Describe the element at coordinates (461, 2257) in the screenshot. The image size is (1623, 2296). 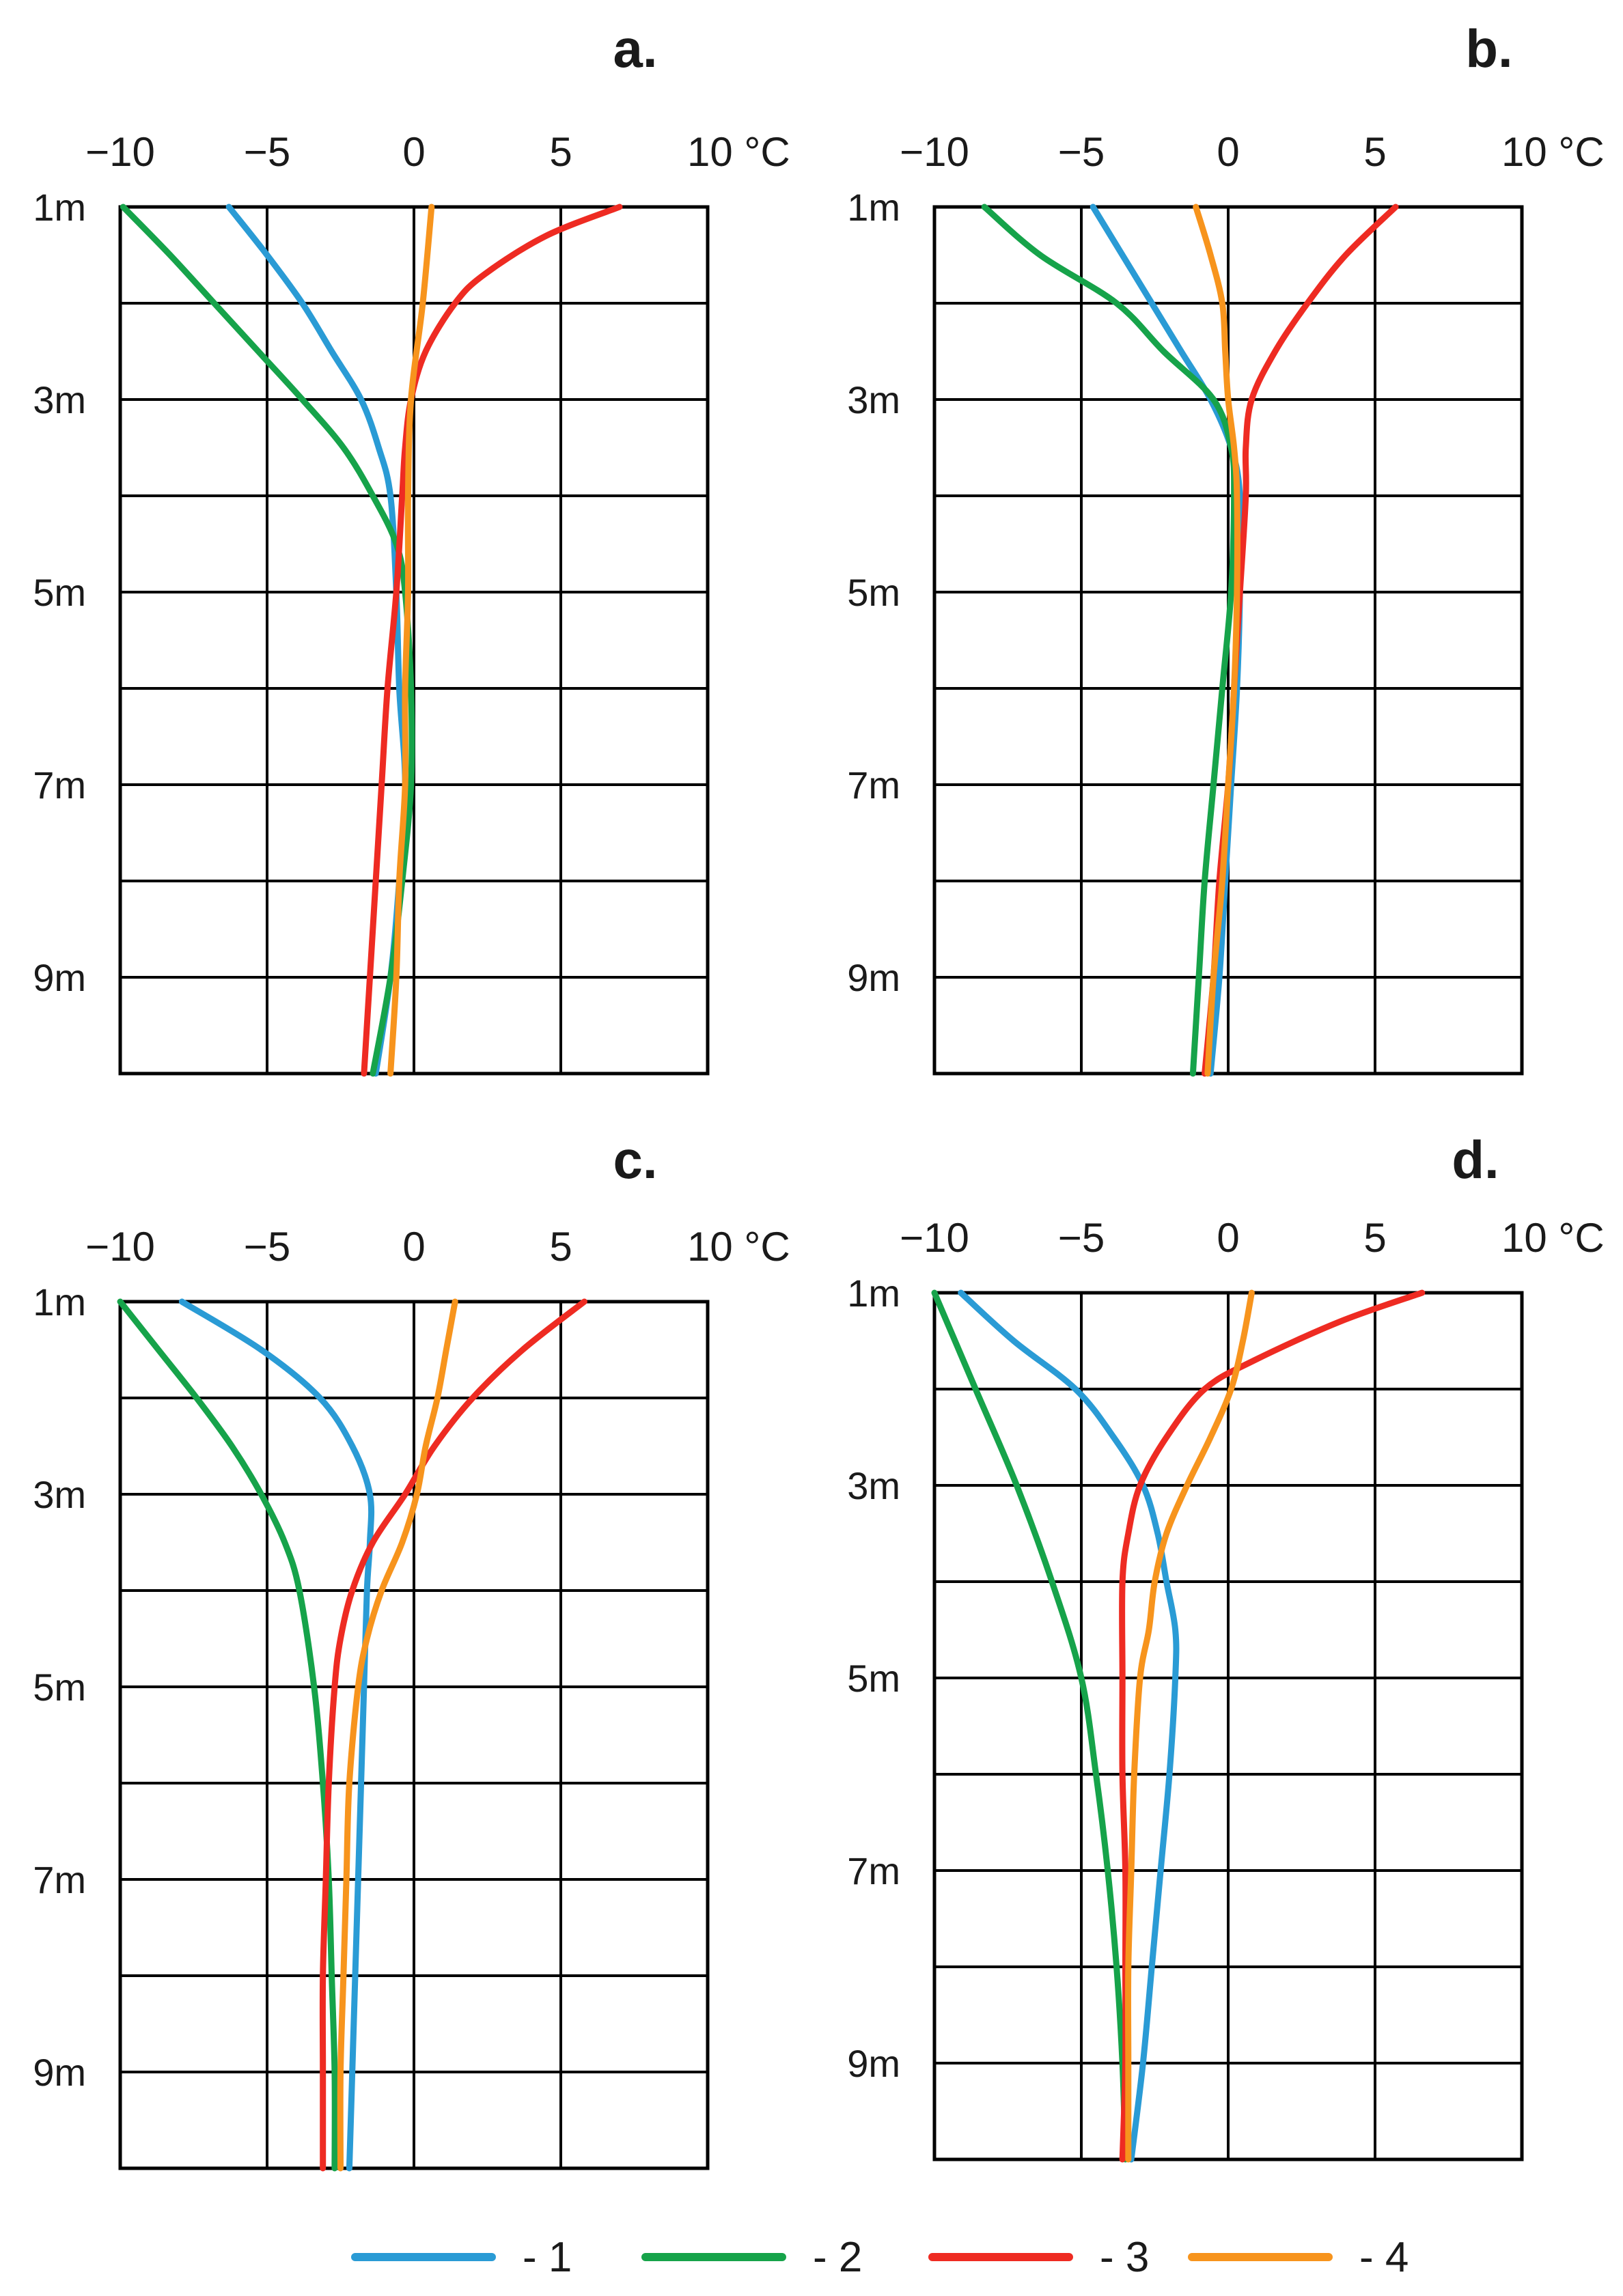
I see `legend-item-1: - 1` at that location.